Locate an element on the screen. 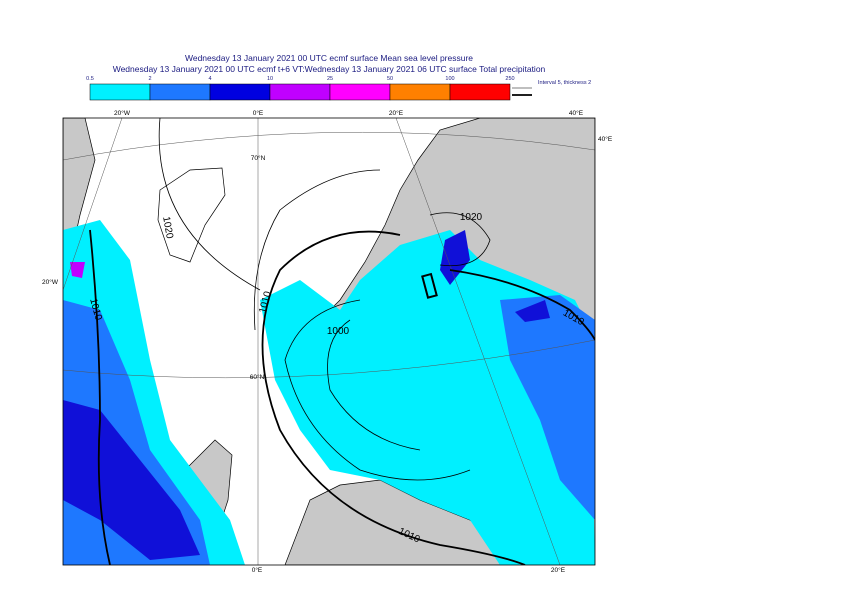  precip-heavy-west is located at coordinates (131, 480).